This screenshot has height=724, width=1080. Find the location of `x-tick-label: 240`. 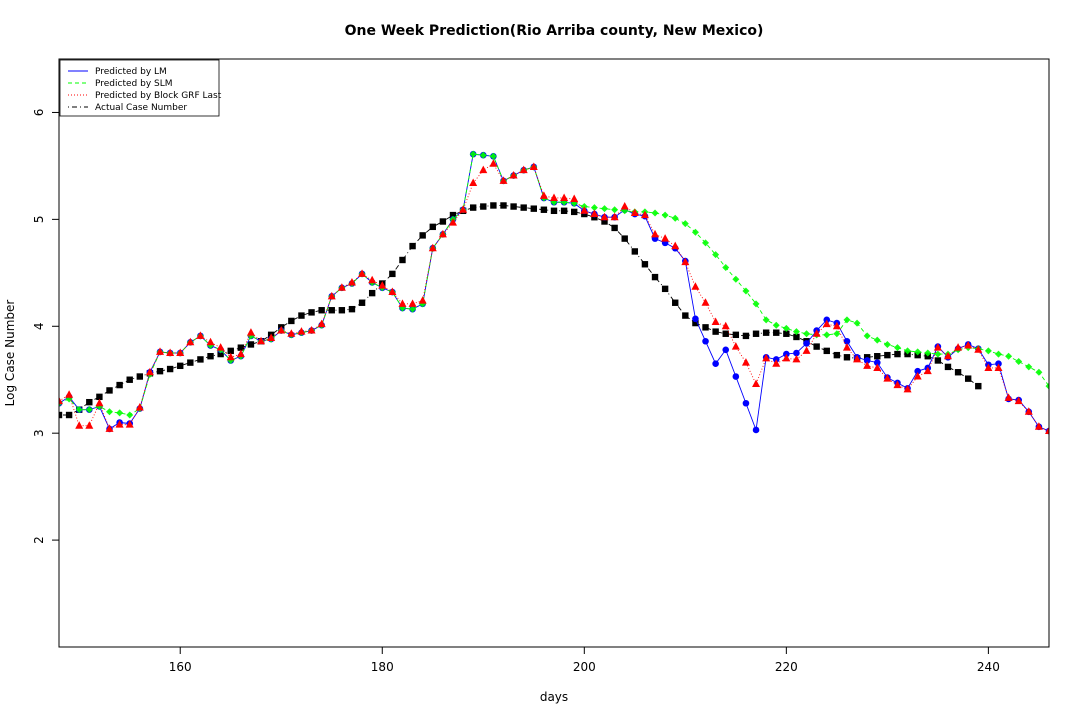

x-tick-label: 240 is located at coordinates (988, 667).